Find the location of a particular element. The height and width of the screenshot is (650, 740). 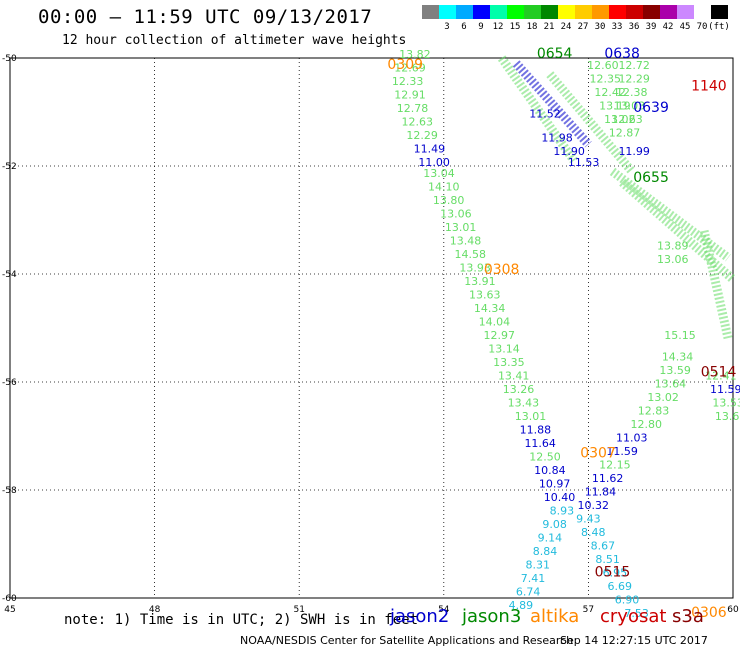

lon-tick-label: 51 is located at coordinates (298, 610).